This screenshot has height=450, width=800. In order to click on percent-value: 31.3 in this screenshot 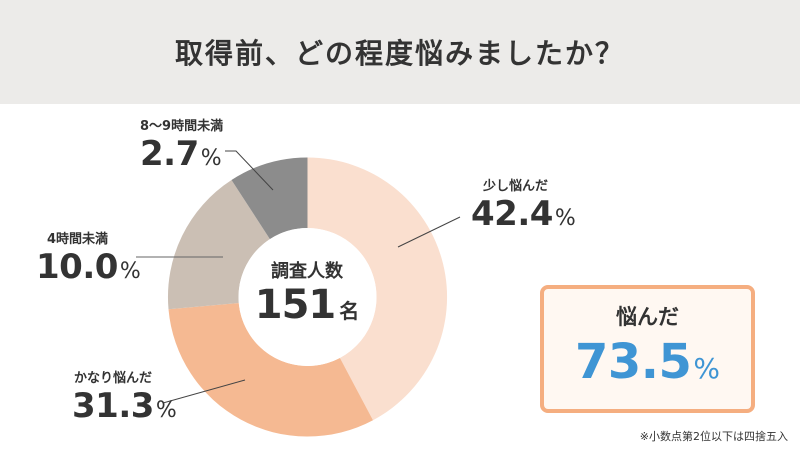, I will do `click(113, 406)`.